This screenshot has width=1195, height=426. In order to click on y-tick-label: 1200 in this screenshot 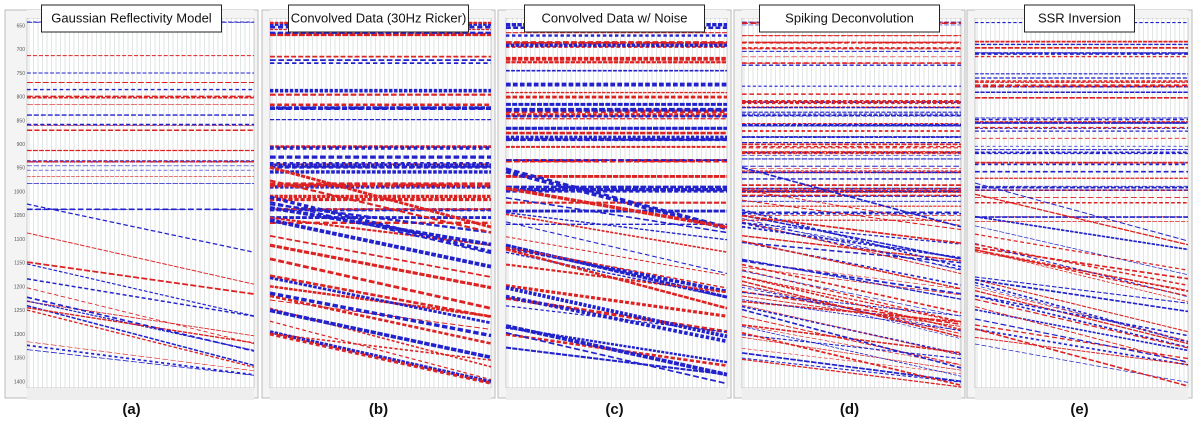, I will do `click(19, 287)`.